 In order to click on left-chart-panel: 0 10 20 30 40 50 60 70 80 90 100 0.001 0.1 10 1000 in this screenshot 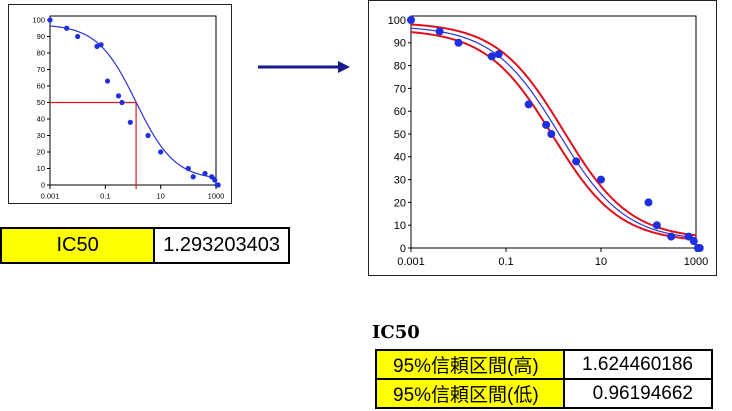, I will do `click(120, 104)`.